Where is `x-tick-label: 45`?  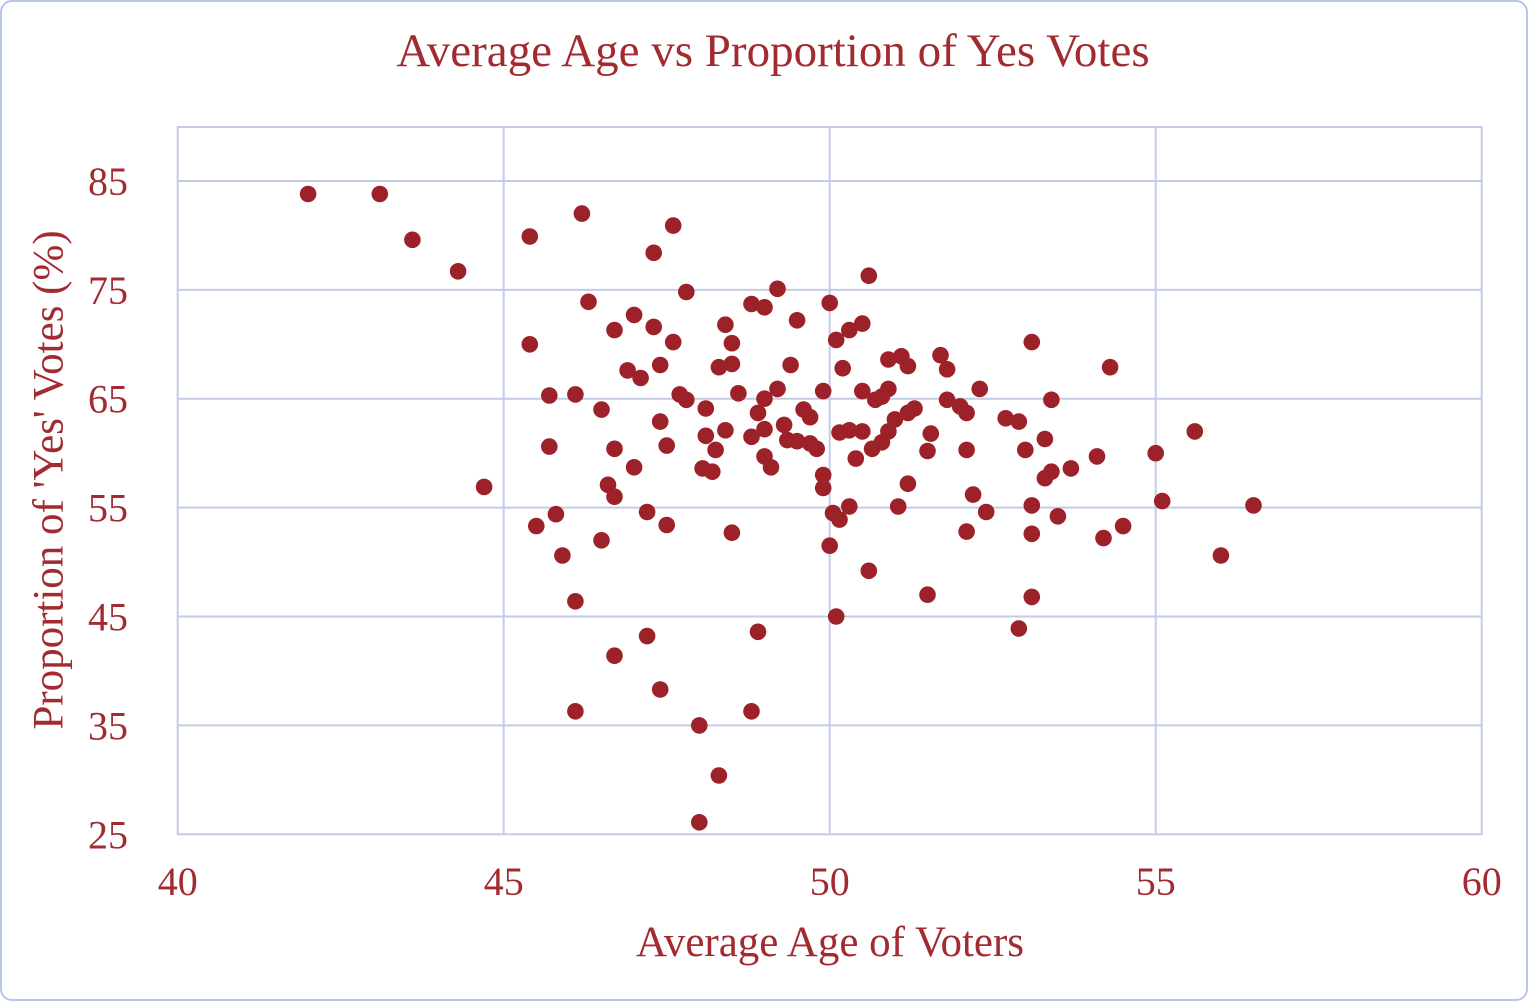 x-tick-label: 45 is located at coordinates (504, 881).